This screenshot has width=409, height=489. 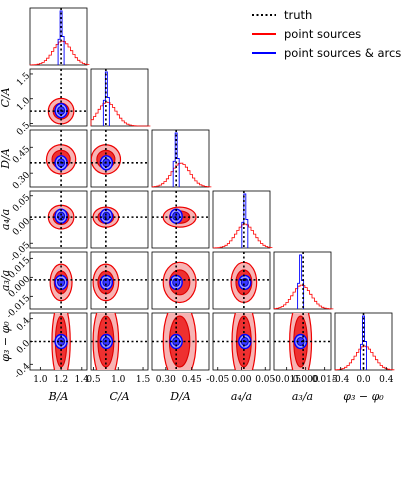 I want to click on y-axis-label: D/A, so click(x=6, y=159).